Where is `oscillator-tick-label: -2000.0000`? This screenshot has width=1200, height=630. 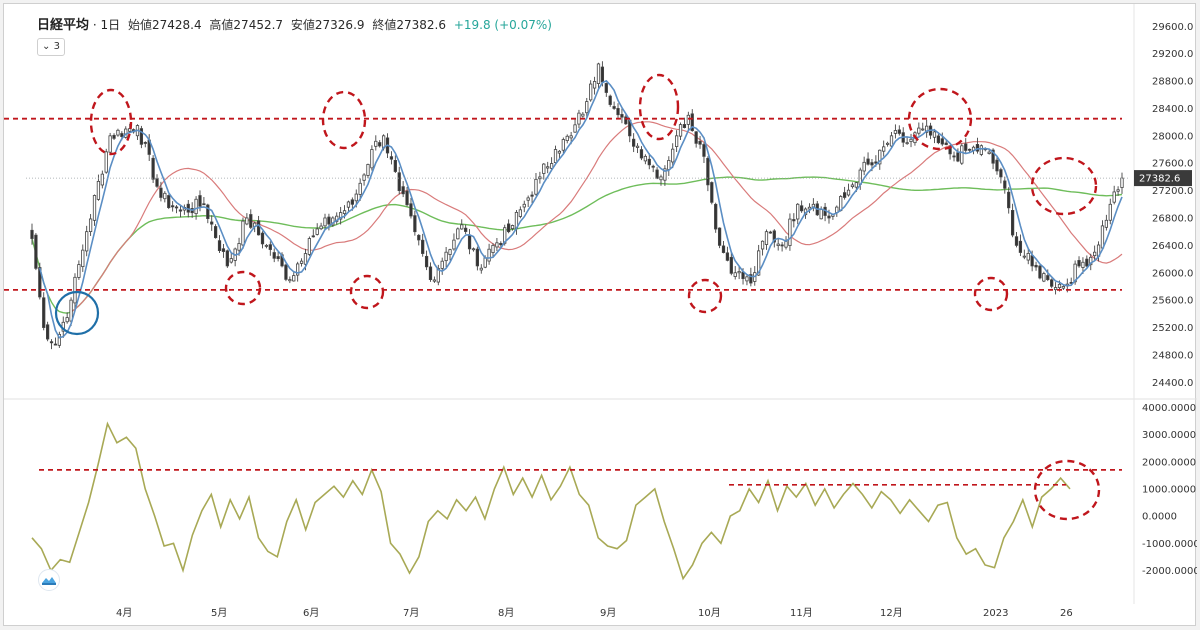 oscillator-tick-label: -2000.0000 is located at coordinates (1169, 571).